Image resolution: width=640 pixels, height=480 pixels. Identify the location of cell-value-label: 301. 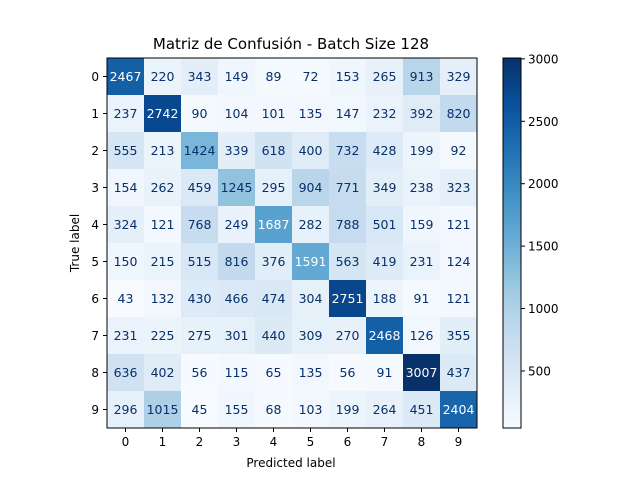
(237, 335).